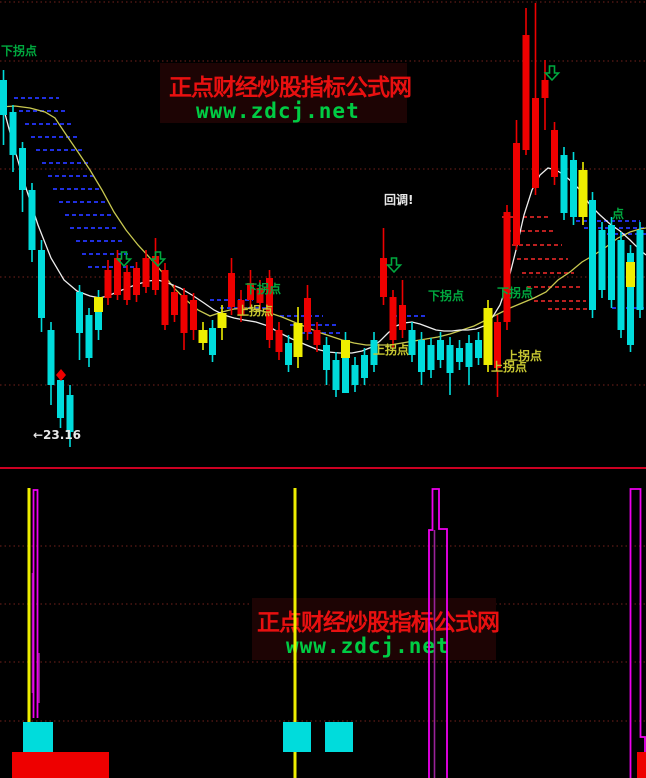  What do you see at coordinates (323, 468) in the screenshot?
I see `panel-divider` at bounding box center [323, 468].